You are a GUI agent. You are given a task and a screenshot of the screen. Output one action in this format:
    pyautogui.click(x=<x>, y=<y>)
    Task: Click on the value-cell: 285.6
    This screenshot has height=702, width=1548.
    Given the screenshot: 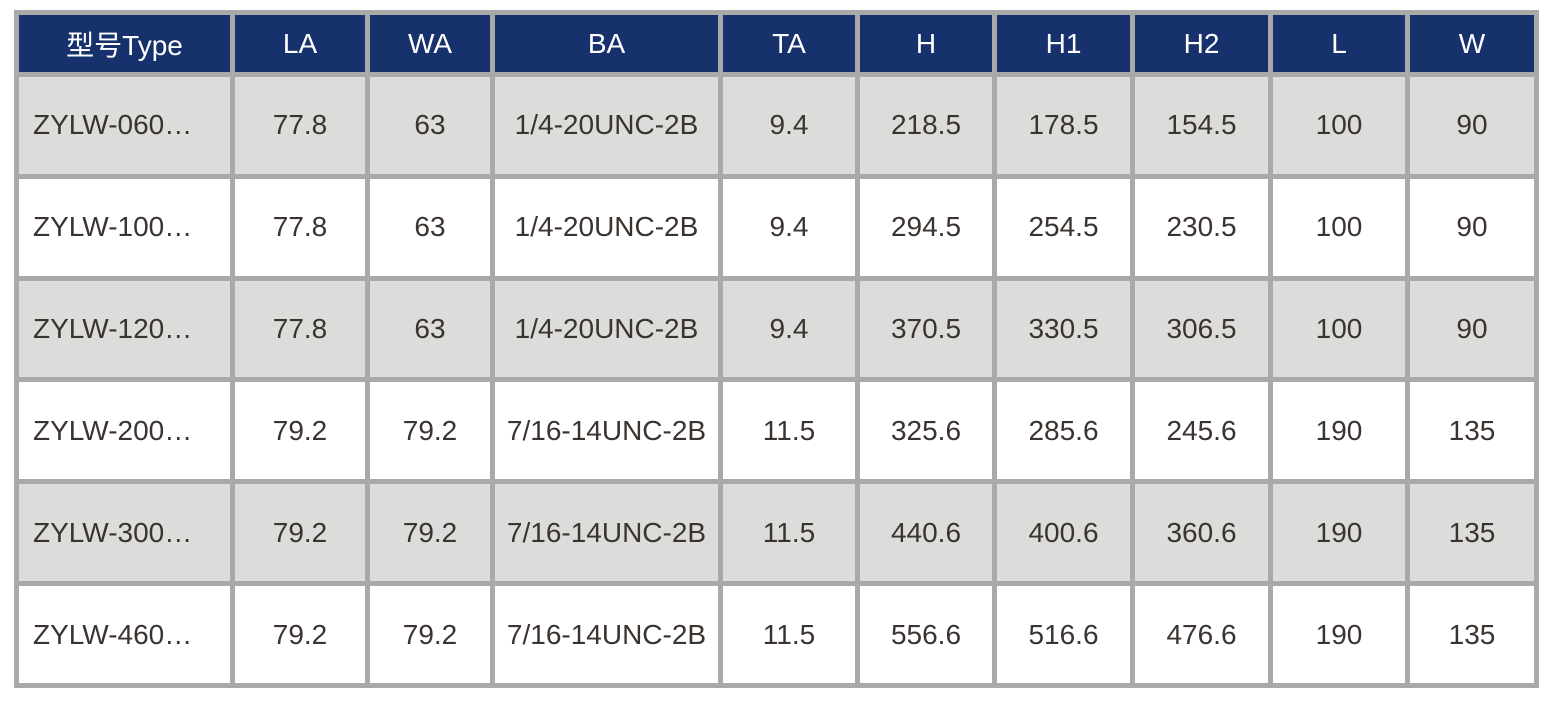 What is the action you would take?
    pyautogui.click(x=1063, y=431)
    